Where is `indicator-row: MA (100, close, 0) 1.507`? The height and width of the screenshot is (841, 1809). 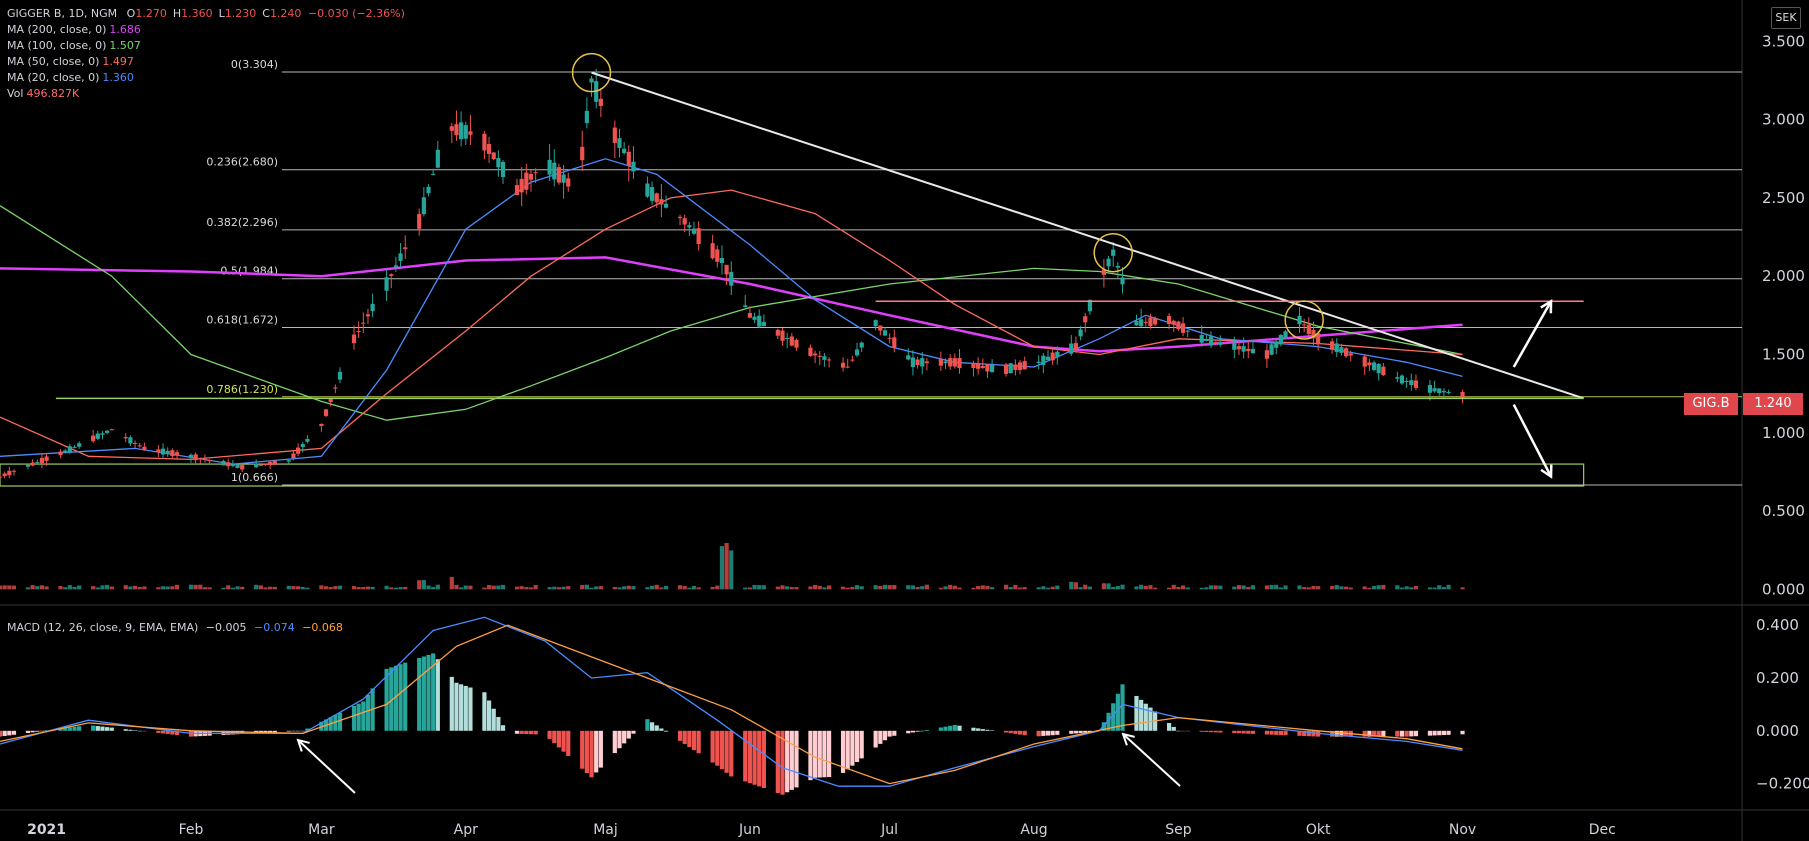 indicator-row: MA (100, close, 0) 1.507 is located at coordinates (74, 46).